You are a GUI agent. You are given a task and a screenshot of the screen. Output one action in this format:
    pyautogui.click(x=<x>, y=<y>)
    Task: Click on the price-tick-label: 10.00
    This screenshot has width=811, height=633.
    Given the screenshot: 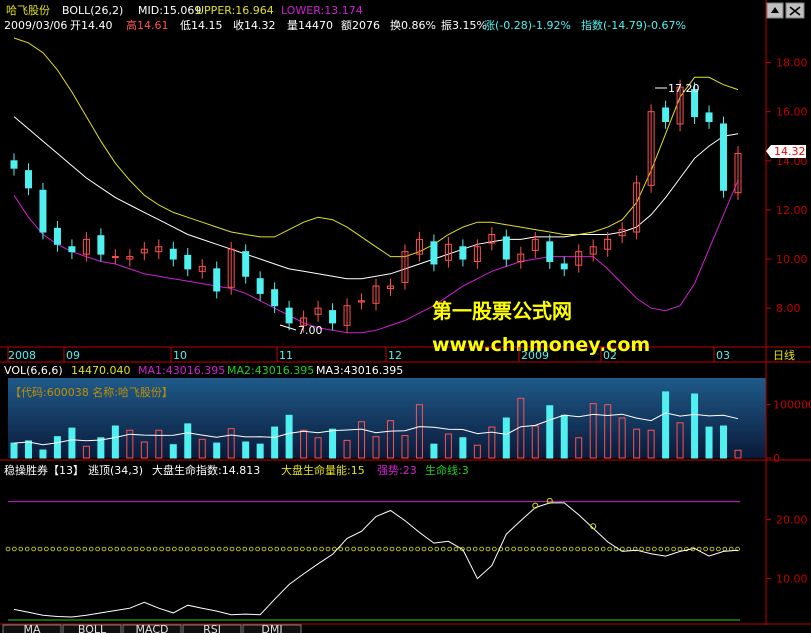 What is the action you would take?
    pyautogui.click(x=792, y=259)
    